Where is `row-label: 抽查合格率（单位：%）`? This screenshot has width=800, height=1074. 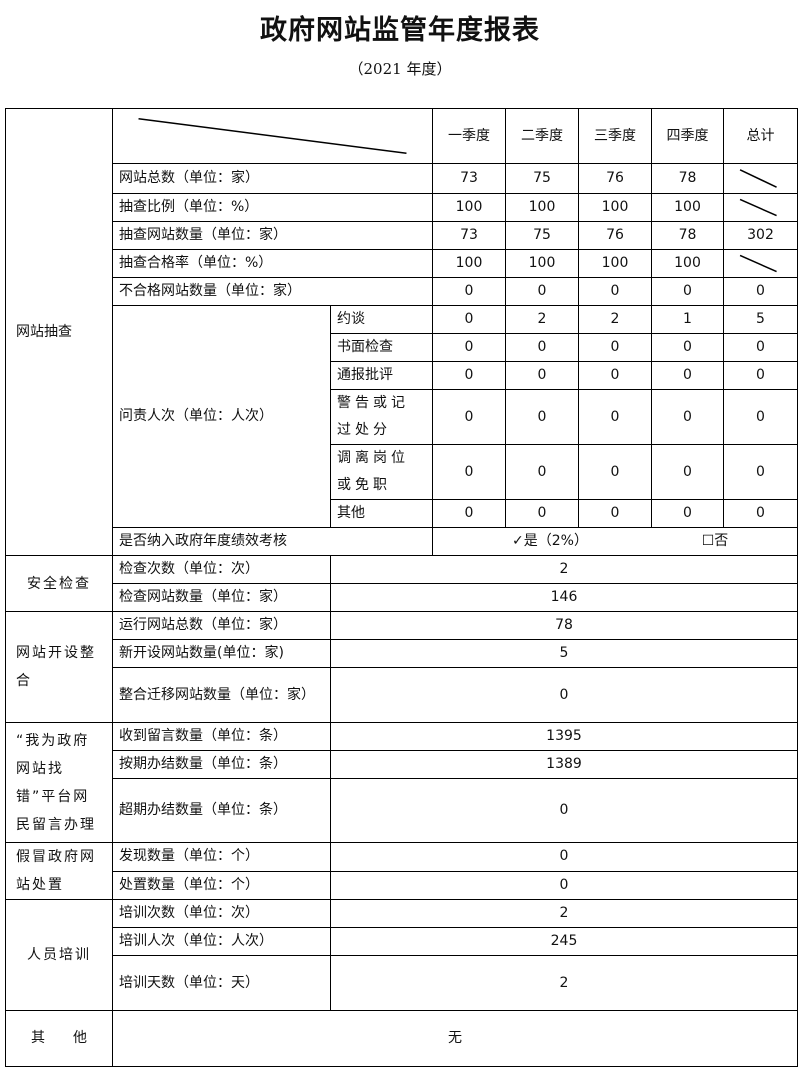
row-label: 抽查合格率（单位：%） is located at coordinates (272, 263).